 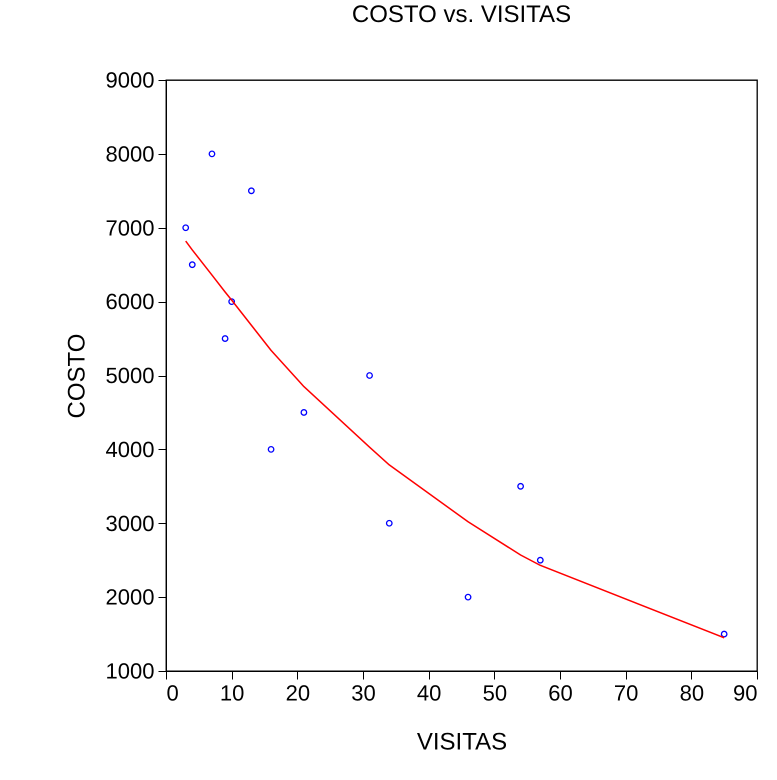 What do you see at coordinates (130, 375) in the screenshot?
I see `y-tick-label: 5000` at bounding box center [130, 375].